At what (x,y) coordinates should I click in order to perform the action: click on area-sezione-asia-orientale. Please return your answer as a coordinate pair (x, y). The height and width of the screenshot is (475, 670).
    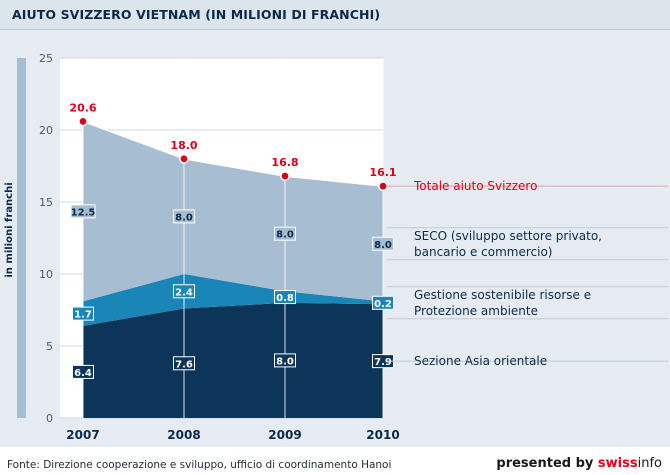
    Looking at the image, I should click on (233, 360).